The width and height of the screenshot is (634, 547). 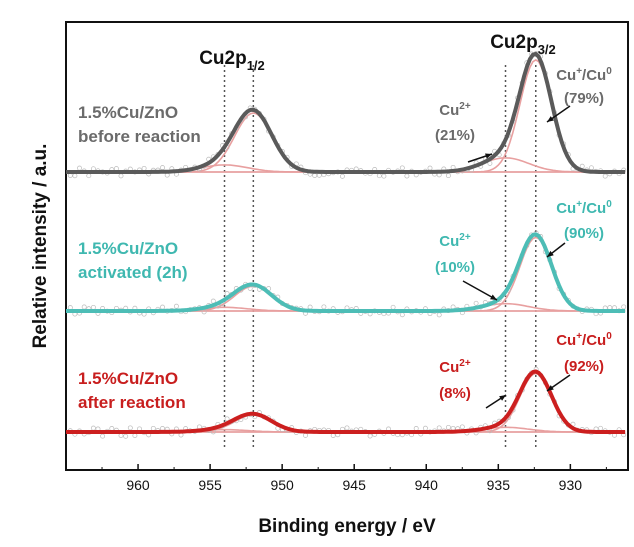 What do you see at coordinates (132, 402) in the screenshot?
I see `series-label-line: after reaction` at bounding box center [132, 402].